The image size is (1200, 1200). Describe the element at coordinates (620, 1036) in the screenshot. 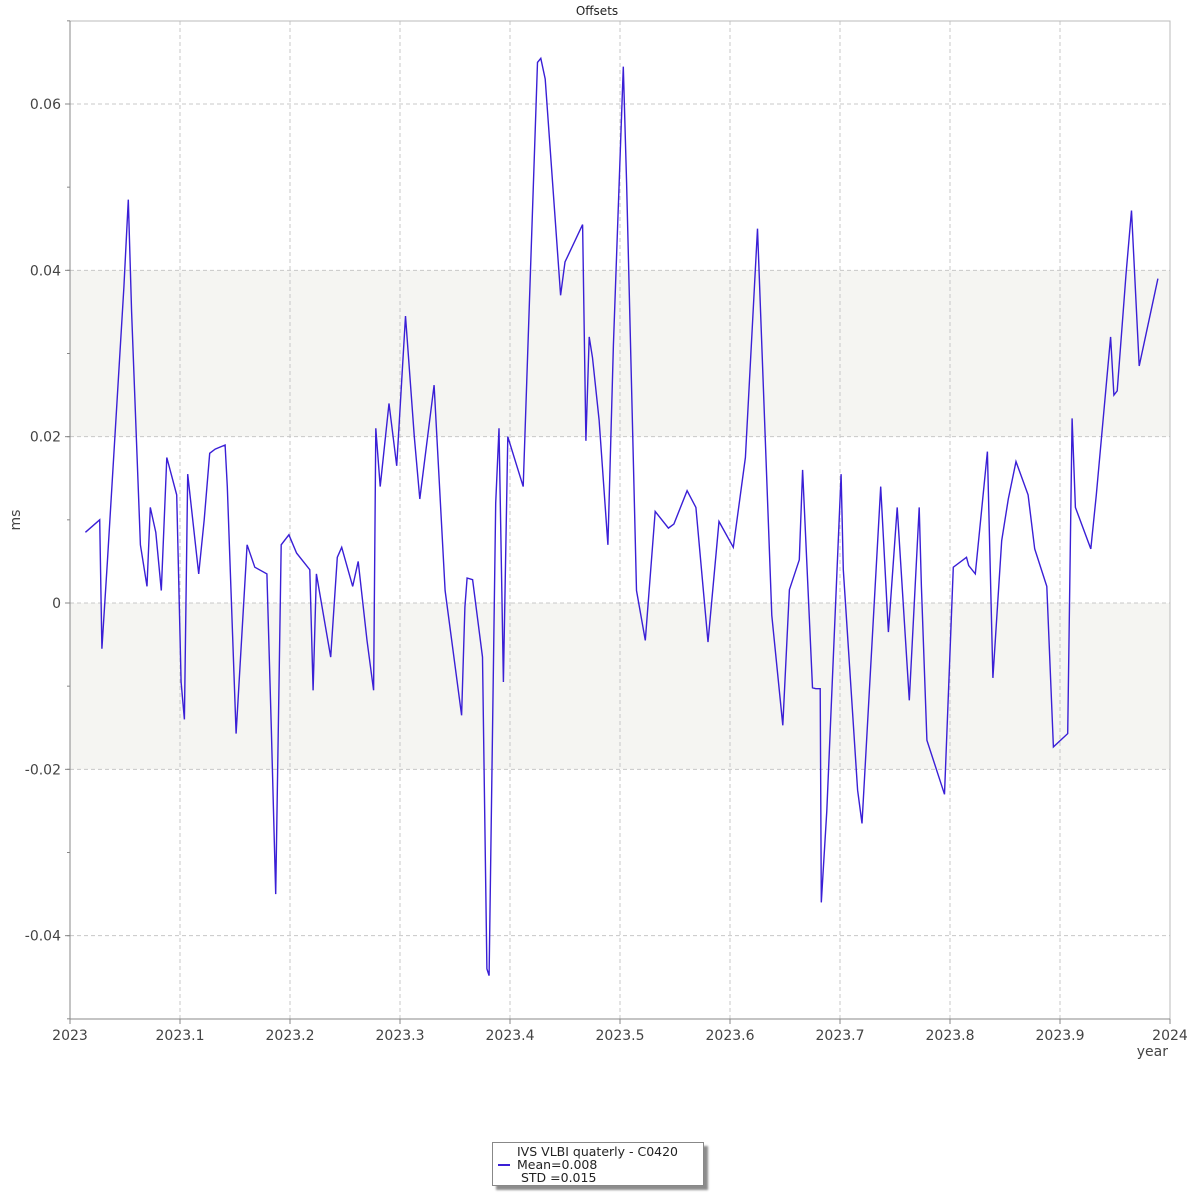

I see `x-tick-label: 2023.5` at that location.